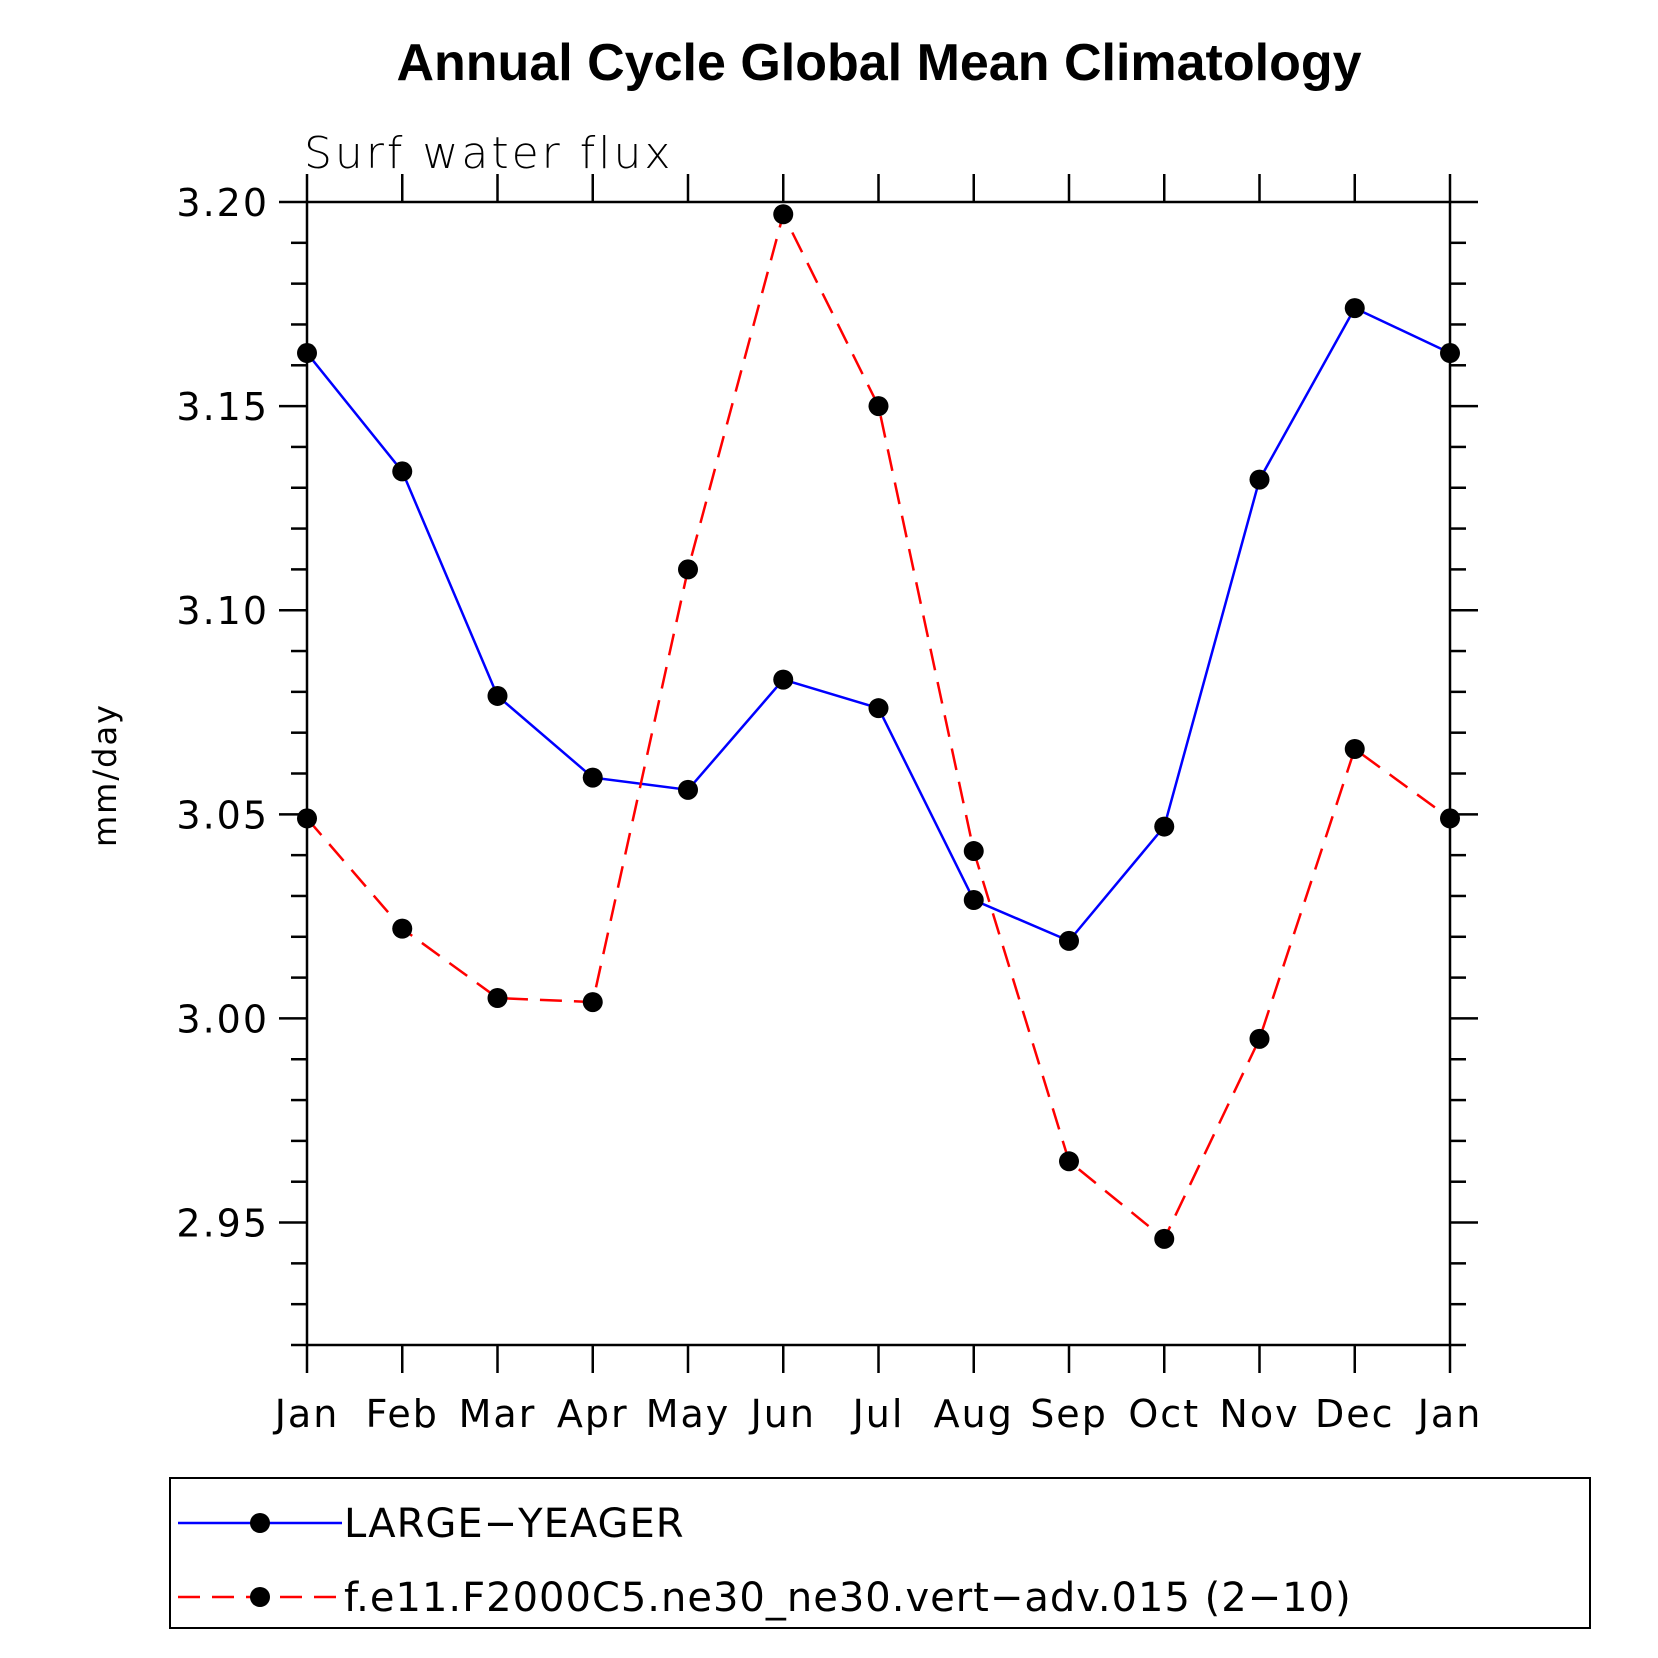 The width and height of the screenshot is (1658, 1658). I want to click on x-tick-label: Nov, so click(1259, 1414).